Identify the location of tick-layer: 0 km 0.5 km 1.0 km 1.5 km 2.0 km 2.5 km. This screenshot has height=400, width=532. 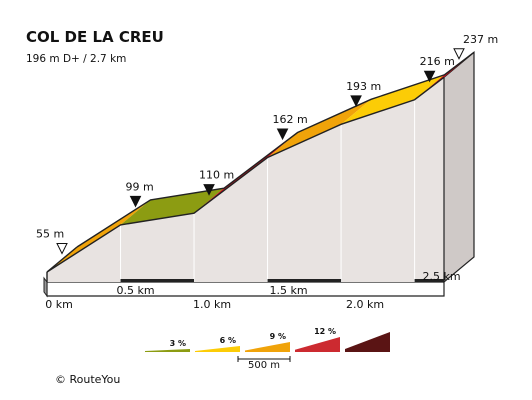
(252, 290).